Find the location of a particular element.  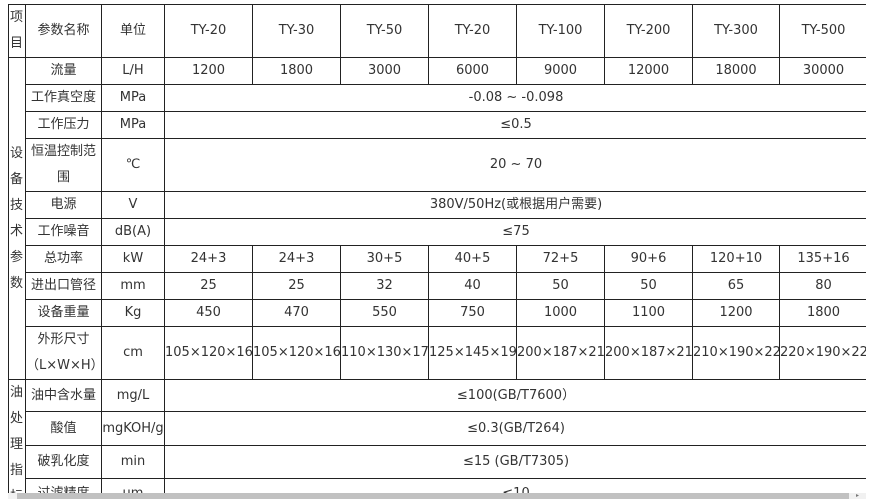

table-row: 工作真空度 MPa -0.08 ~ -0.098 is located at coordinates (437, 98).